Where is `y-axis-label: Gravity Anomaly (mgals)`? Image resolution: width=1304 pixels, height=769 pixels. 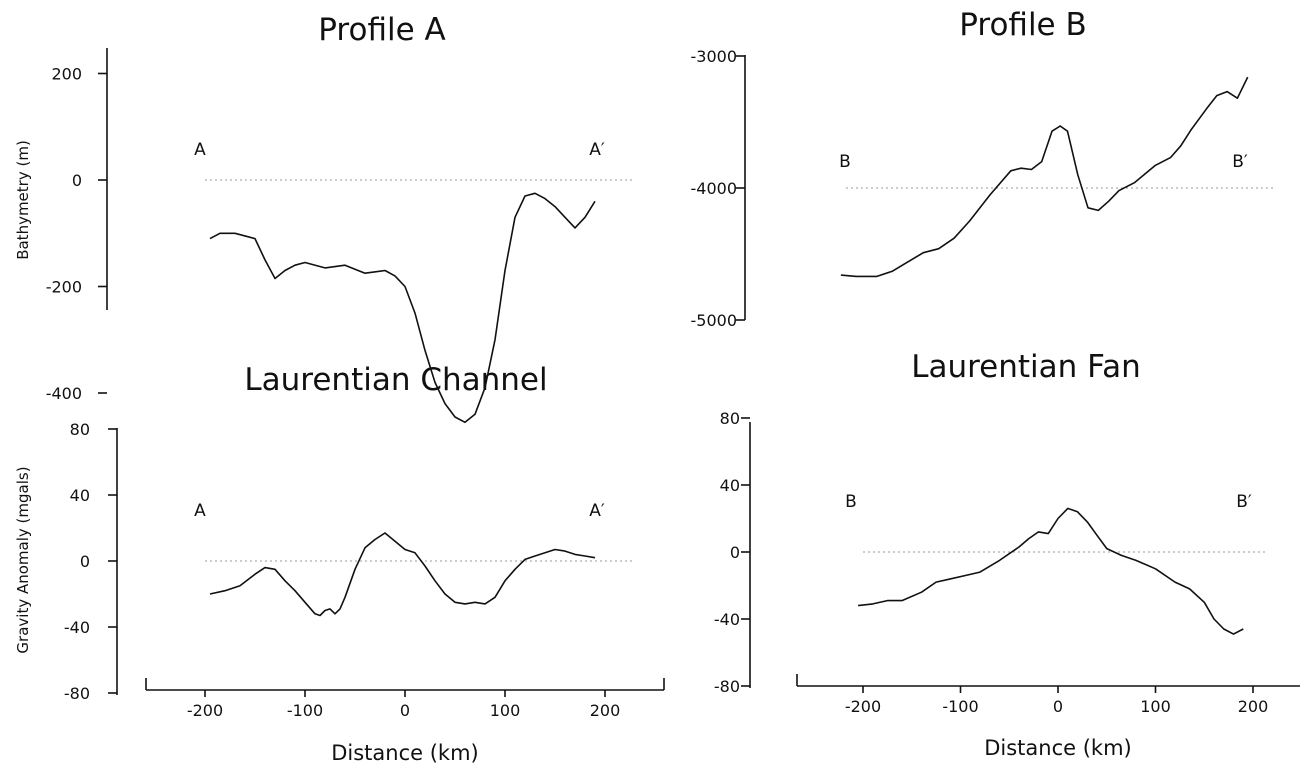 y-axis-label: Gravity Anomaly (mgals) is located at coordinates (23, 559).